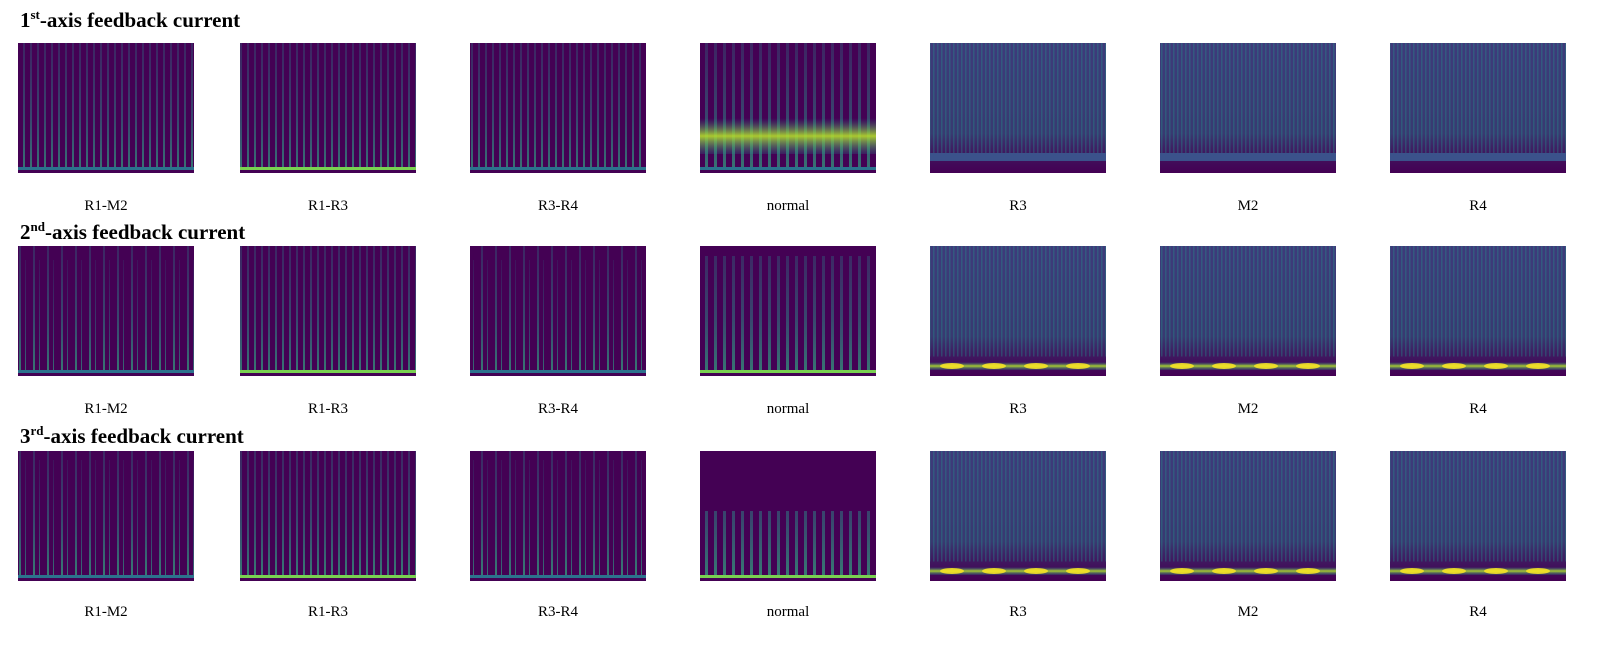  I want to click on row-title: 3rd-axis feedback current, so click(132, 435).